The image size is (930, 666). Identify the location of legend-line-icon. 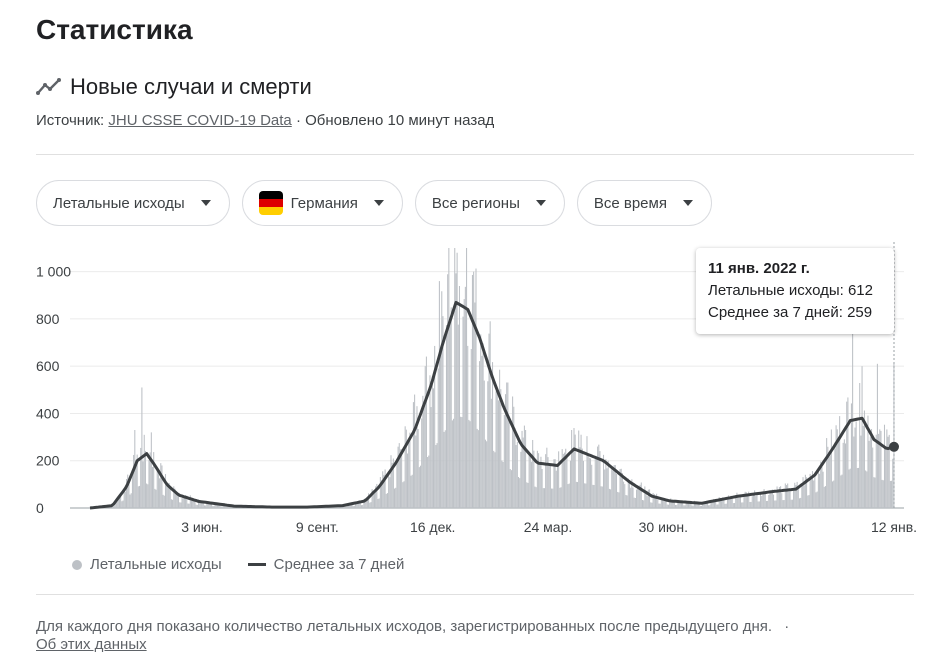
(256, 564).